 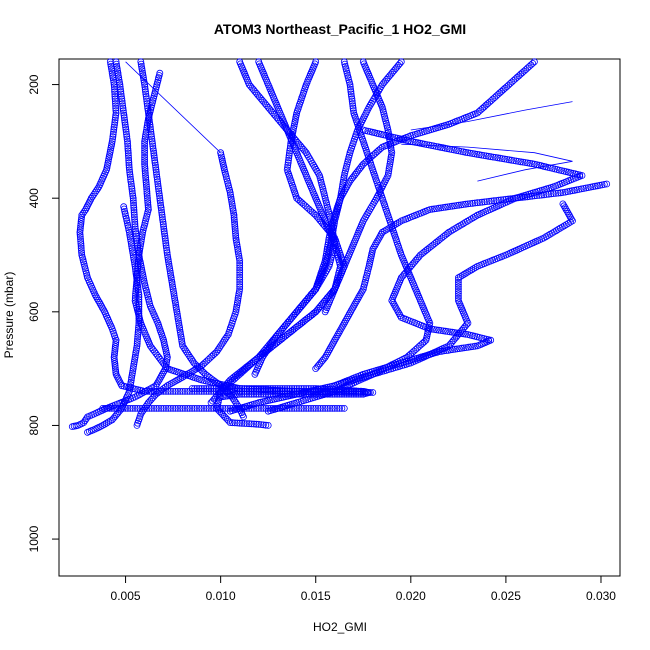 What do you see at coordinates (9, 315) in the screenshot?
I see `y-axis-label: Pressure (mbar)` at bounding box center [9, 315].